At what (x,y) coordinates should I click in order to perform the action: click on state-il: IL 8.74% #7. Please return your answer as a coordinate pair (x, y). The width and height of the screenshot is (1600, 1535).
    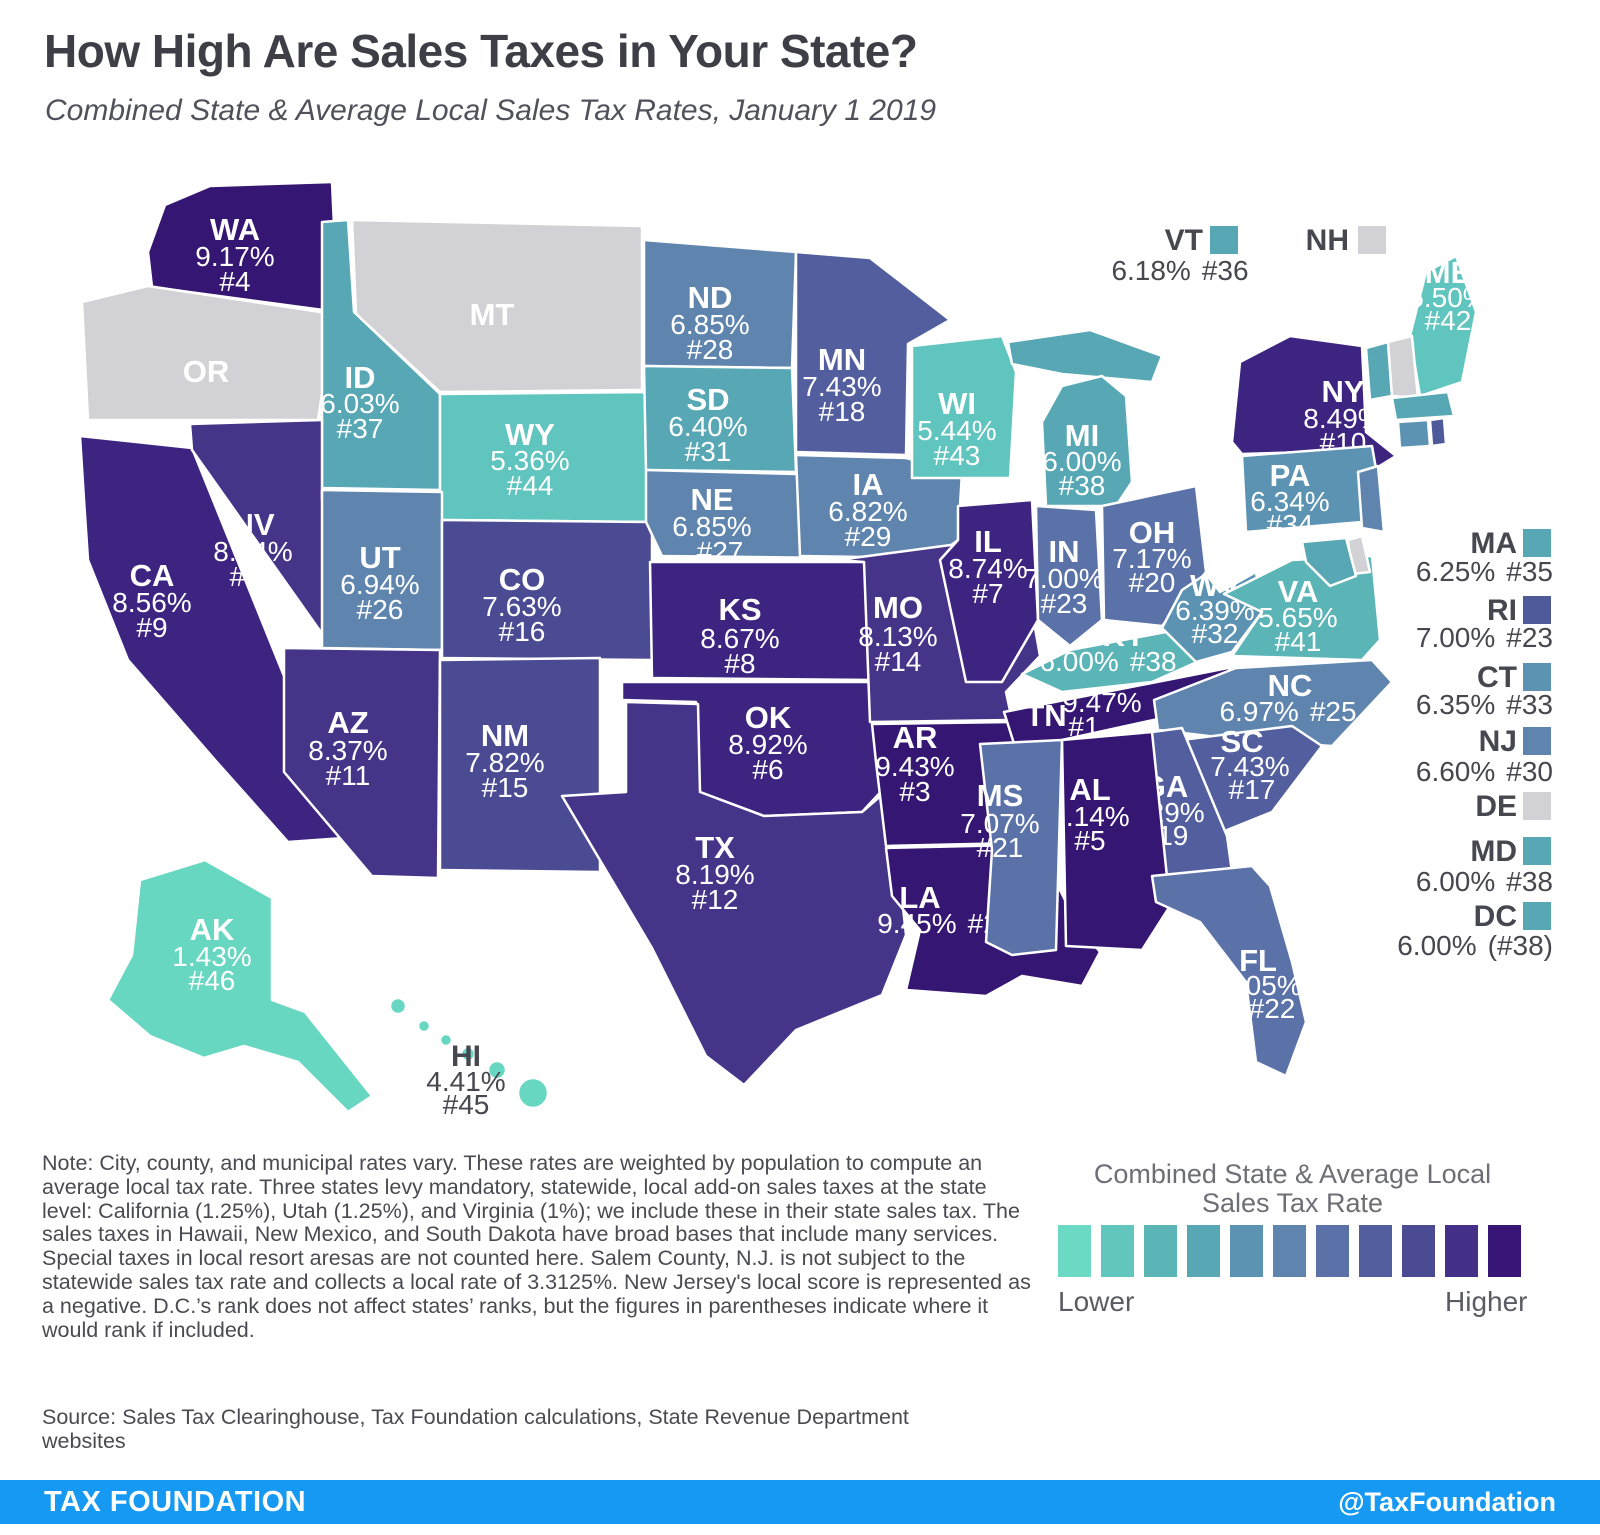
    Looking at the image, I should click on (989, 591).